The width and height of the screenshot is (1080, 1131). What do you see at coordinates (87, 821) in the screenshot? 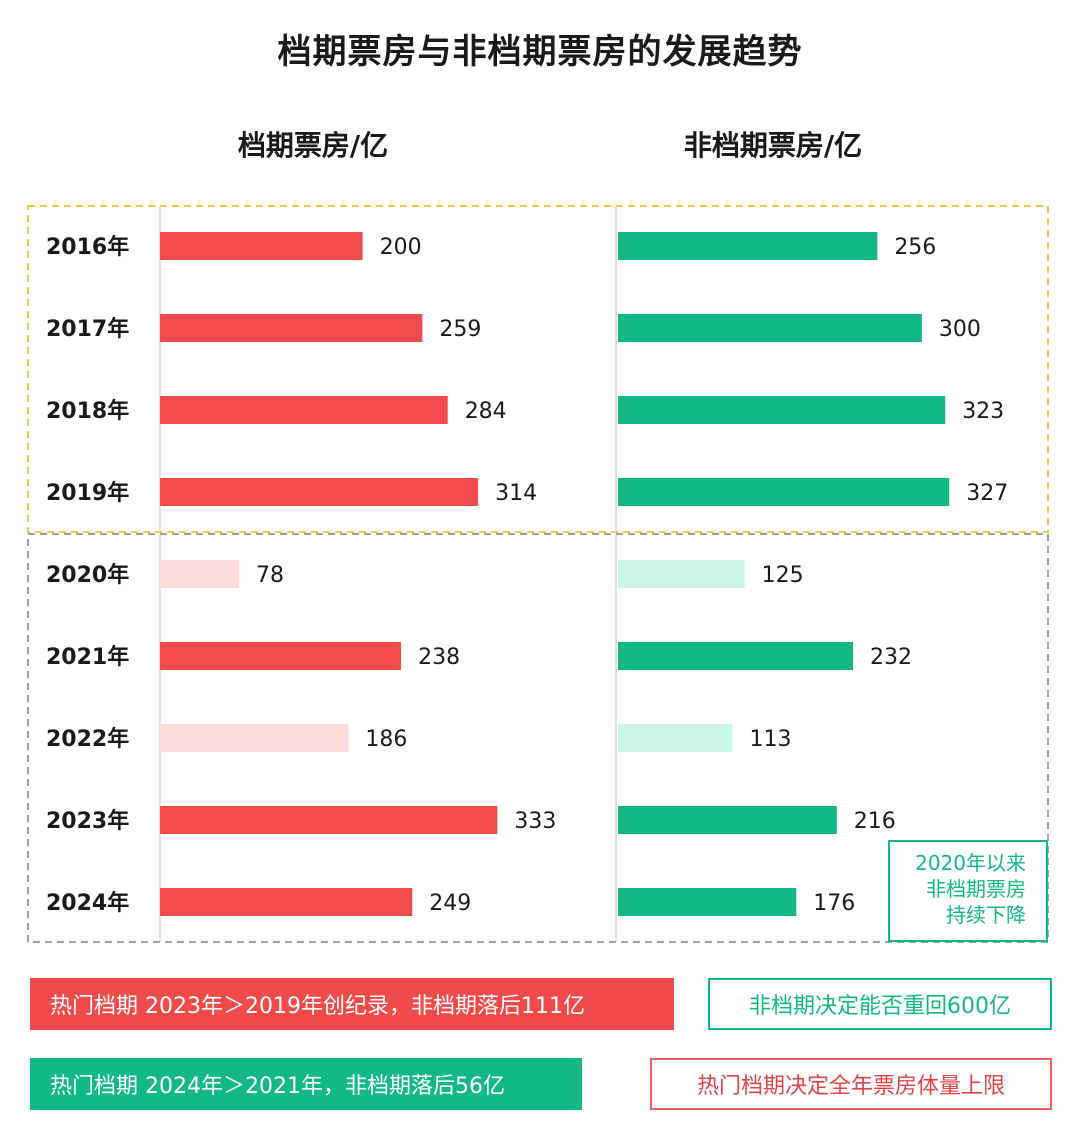
I see `year-tick-label: 2023年` at bounding box center [87, 821].